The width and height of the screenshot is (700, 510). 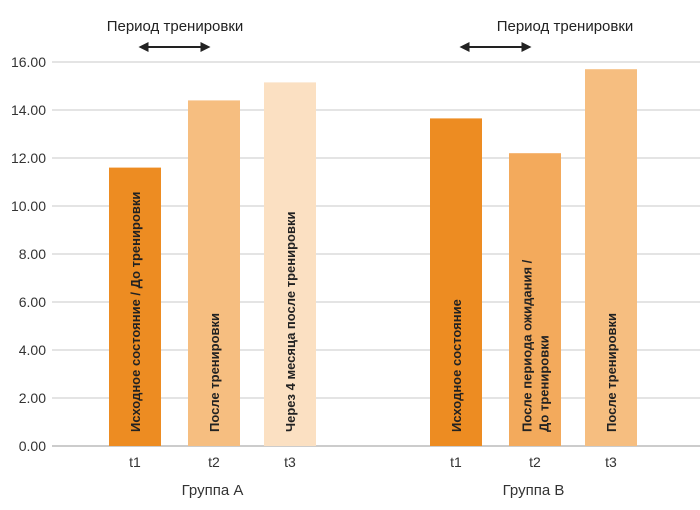 What do you see at coordinates (290, 322) in the screenshot?
I see `bar-label: Через 4 месяца после тренировки` at bounding box center [290, 322].